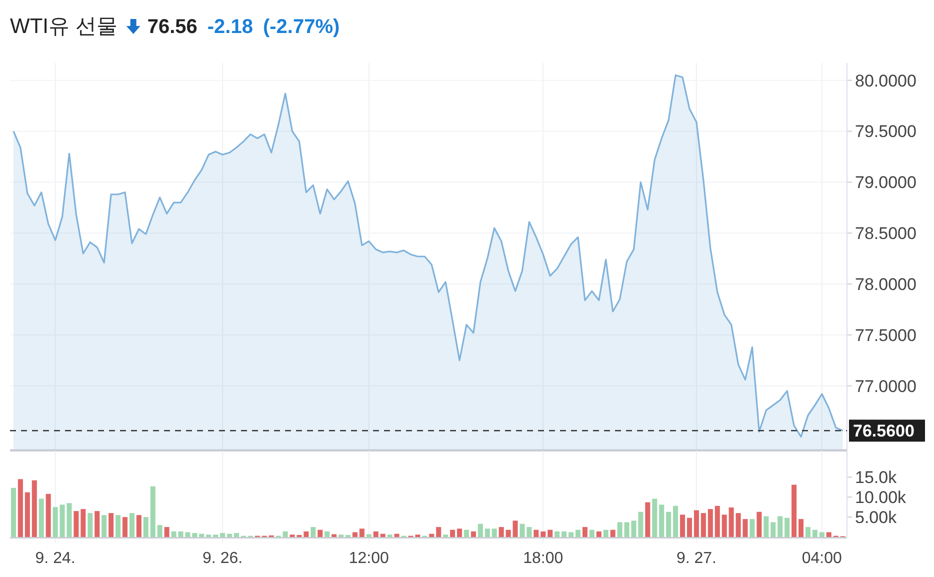  Describe the element at coordinates (64, 26) in the screenshot. I see `chart-title: WTI유 선물` at that location.